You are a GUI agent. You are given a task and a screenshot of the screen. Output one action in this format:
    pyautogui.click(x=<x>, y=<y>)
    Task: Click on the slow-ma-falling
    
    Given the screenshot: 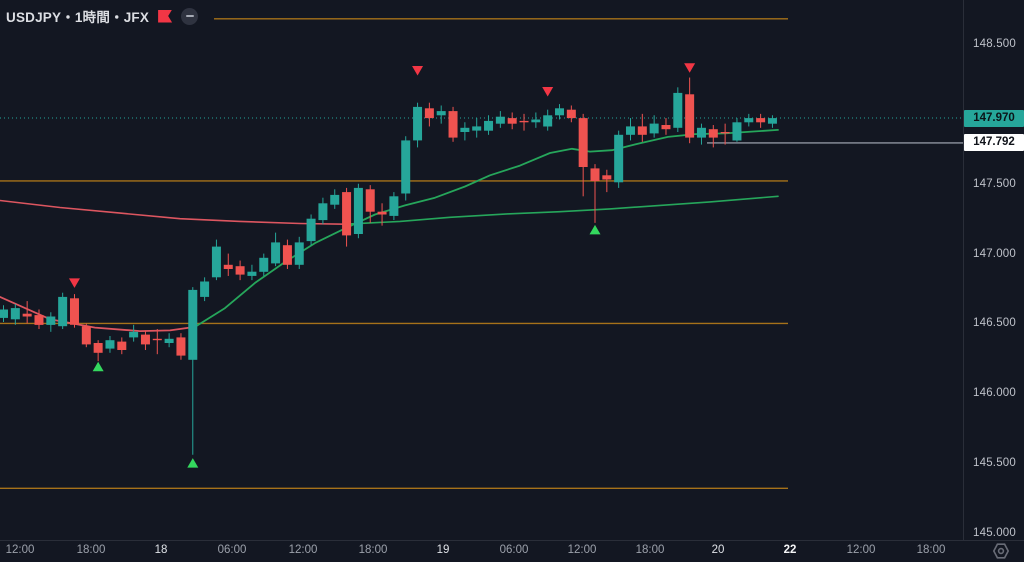 What is the action you would take?
    pyautogui.click(x=173, y=212)
    